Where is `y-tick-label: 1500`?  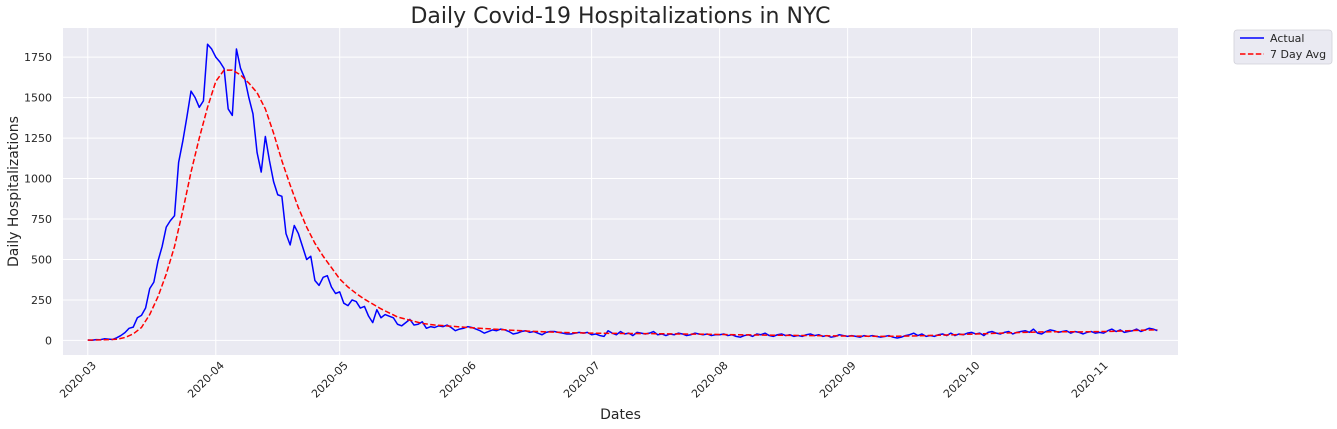
y-tick-label: 1500 is located at coordinates (38, 98).